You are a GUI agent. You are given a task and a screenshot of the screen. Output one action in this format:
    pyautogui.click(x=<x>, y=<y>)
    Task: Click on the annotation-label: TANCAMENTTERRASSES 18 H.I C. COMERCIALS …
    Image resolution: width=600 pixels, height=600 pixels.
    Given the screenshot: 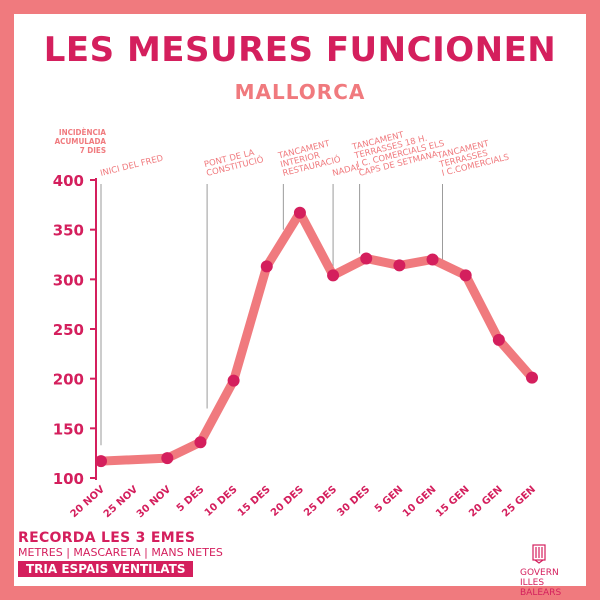 What is the action you would take?
    pyautogui.click(x=398, y=150)
    